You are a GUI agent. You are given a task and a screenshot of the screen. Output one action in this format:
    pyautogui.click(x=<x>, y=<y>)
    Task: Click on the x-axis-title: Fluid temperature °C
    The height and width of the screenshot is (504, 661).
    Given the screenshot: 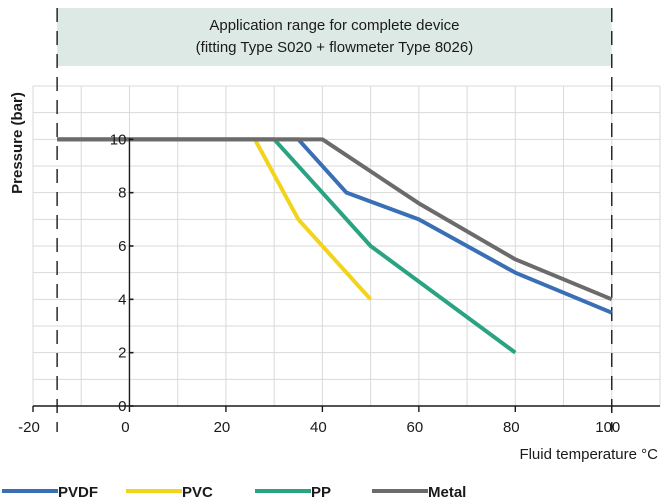 What is the action you would take?
    pyautogui.click(x=588, y=454)
    